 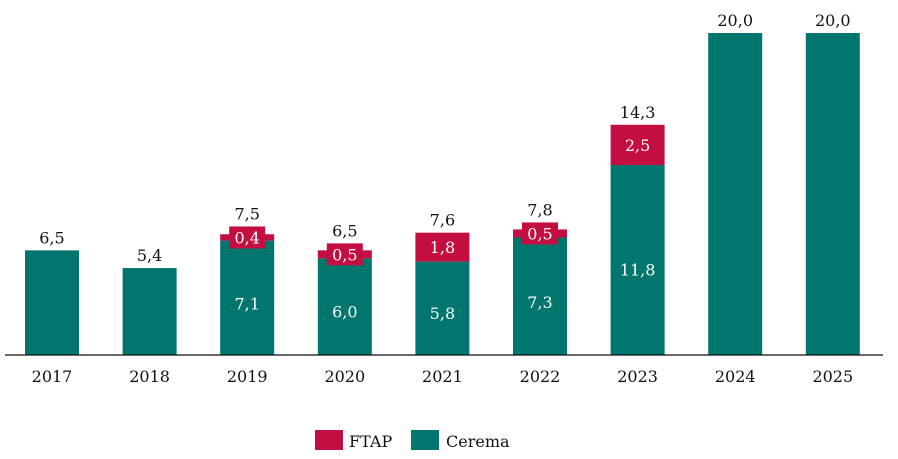 What do you see at coordinates (52, 376) in the screenshot?
I see `x-tick-label-2017: 2017` at bounding box center [52, 376].